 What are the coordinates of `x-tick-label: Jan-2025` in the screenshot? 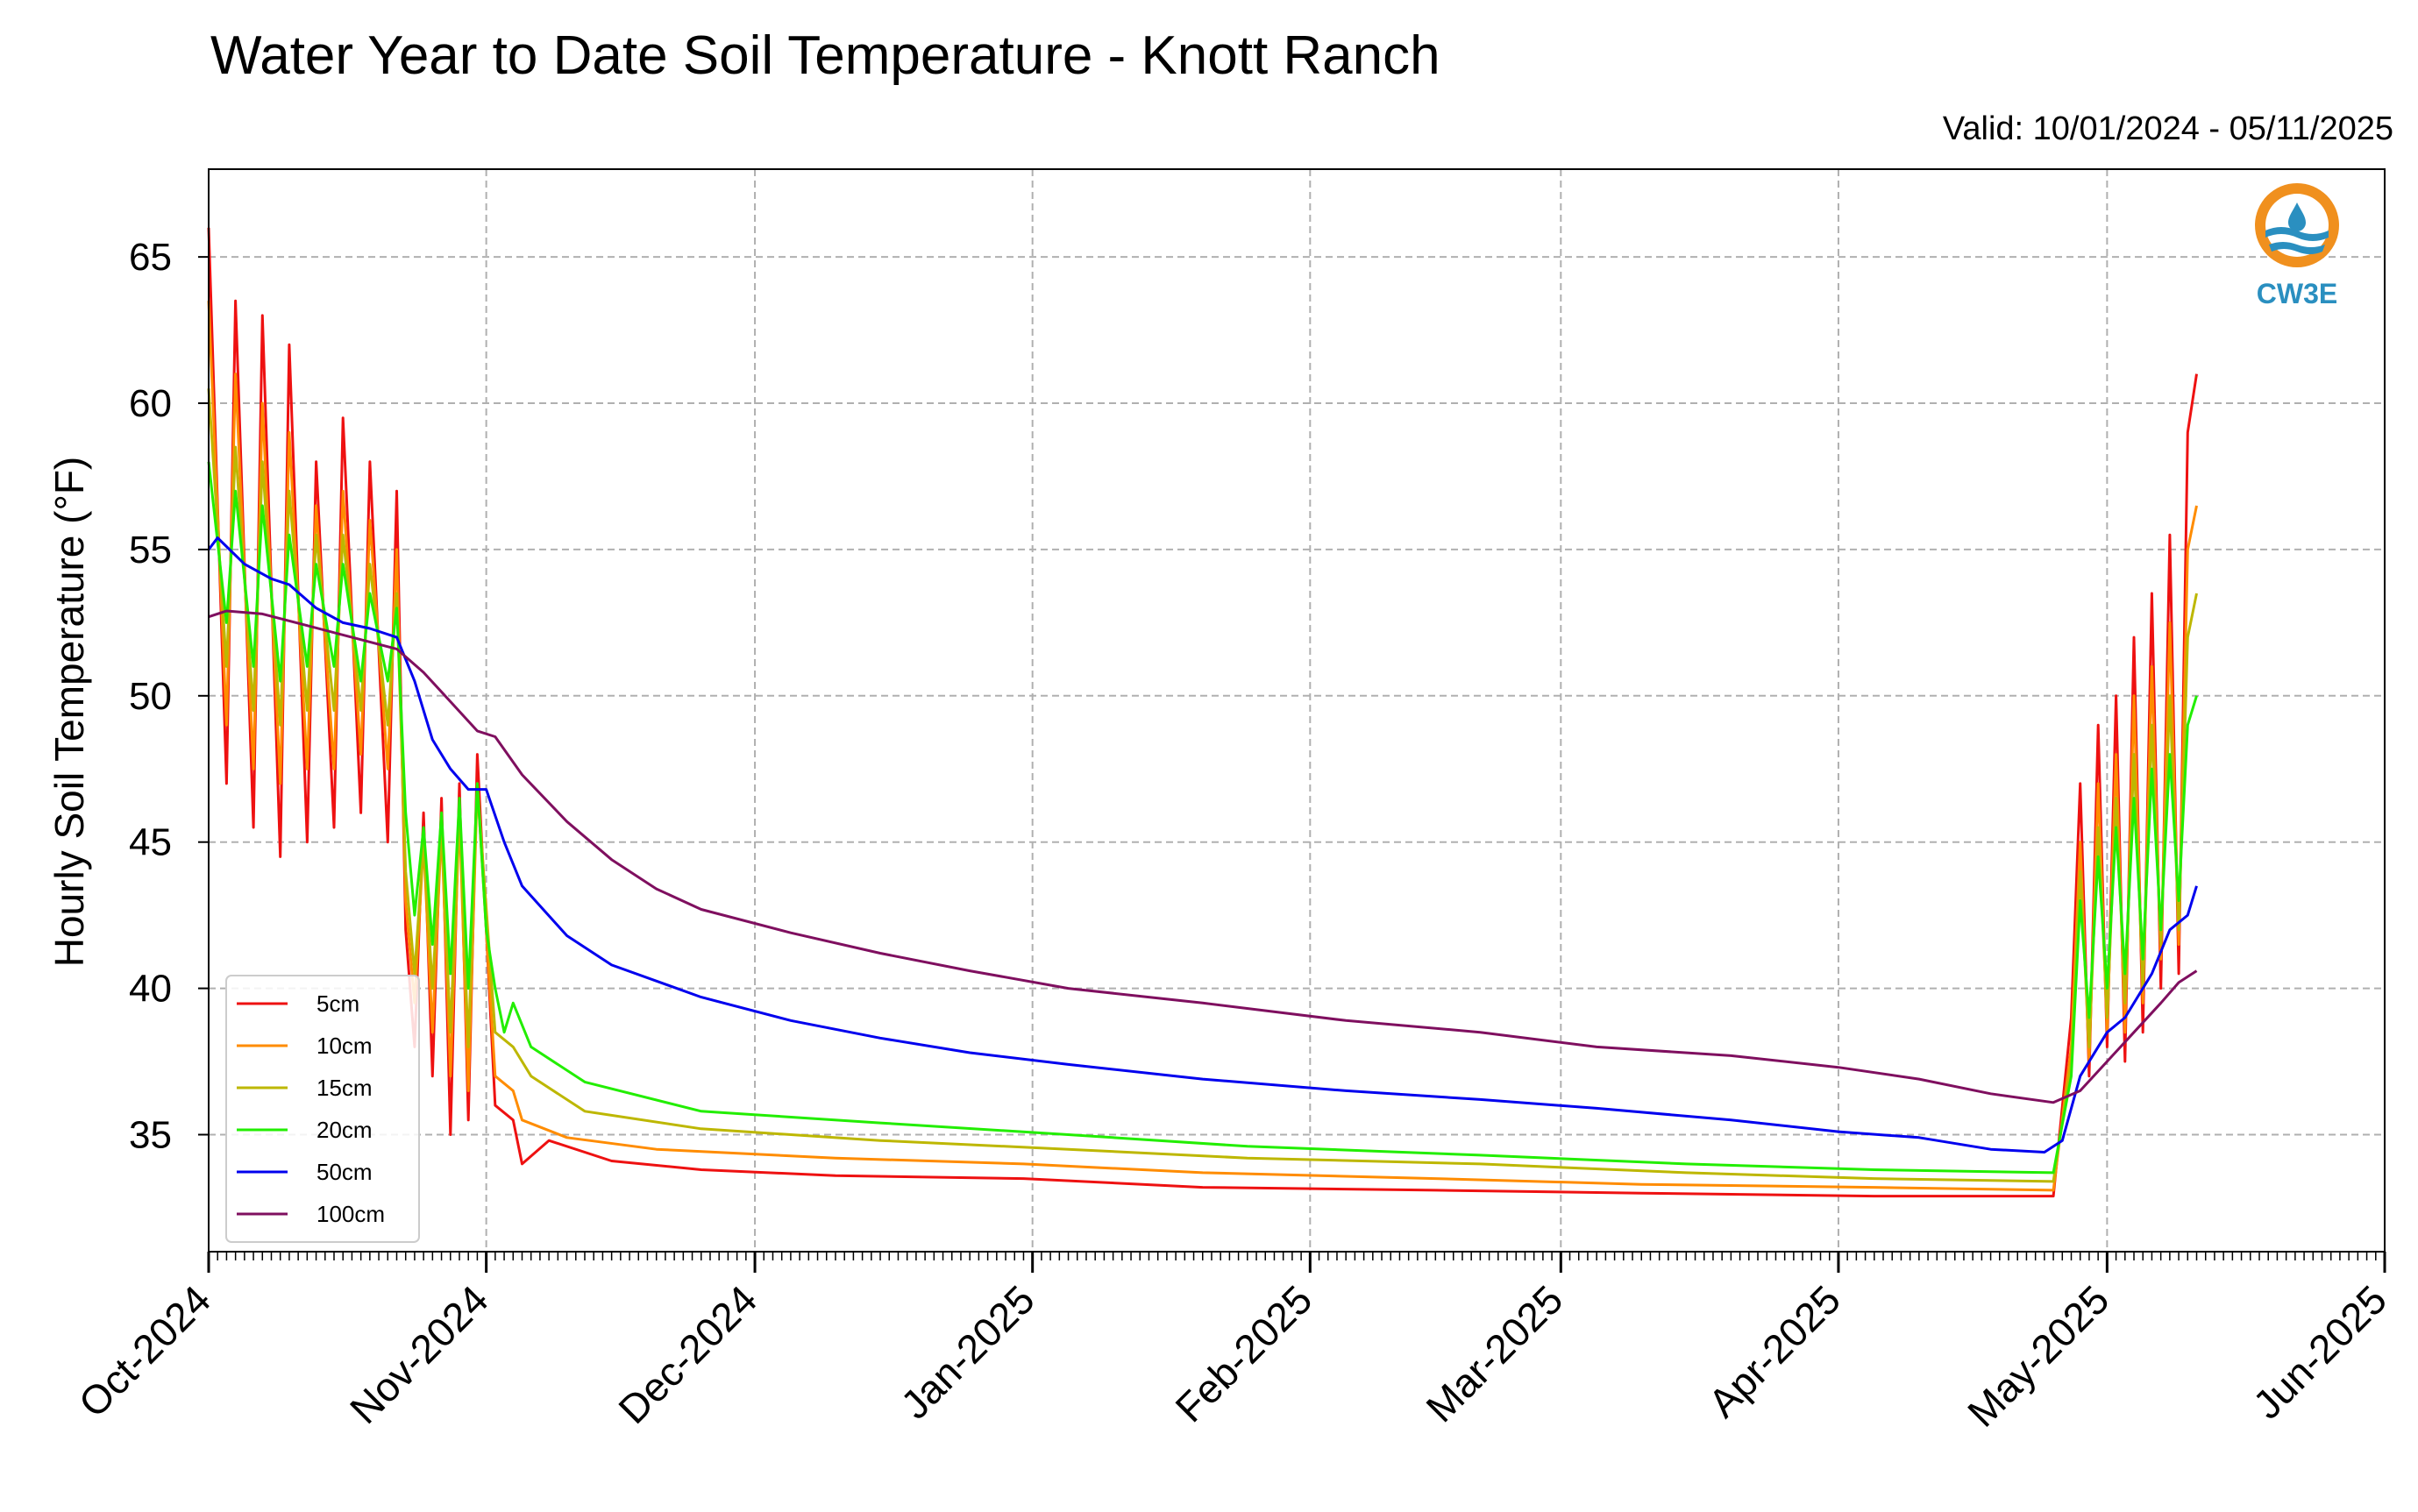 It's located at (967, 1351).